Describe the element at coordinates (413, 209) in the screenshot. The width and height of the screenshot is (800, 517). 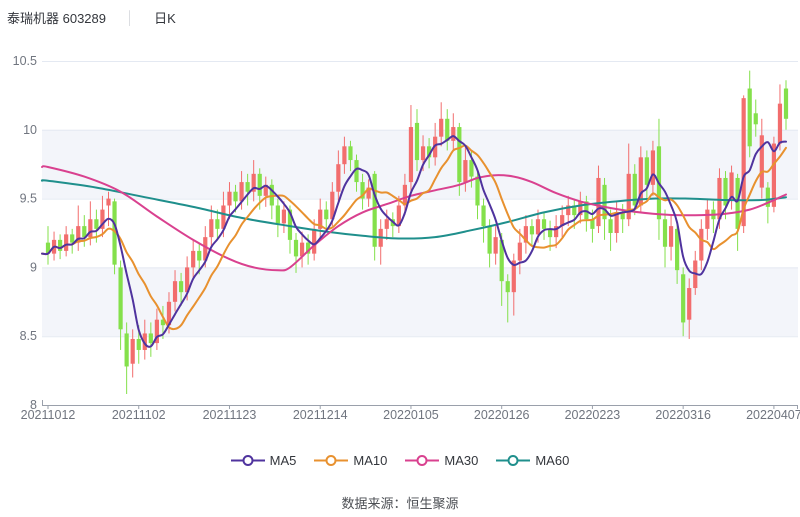
I see `ma-line-ma60` at that location.